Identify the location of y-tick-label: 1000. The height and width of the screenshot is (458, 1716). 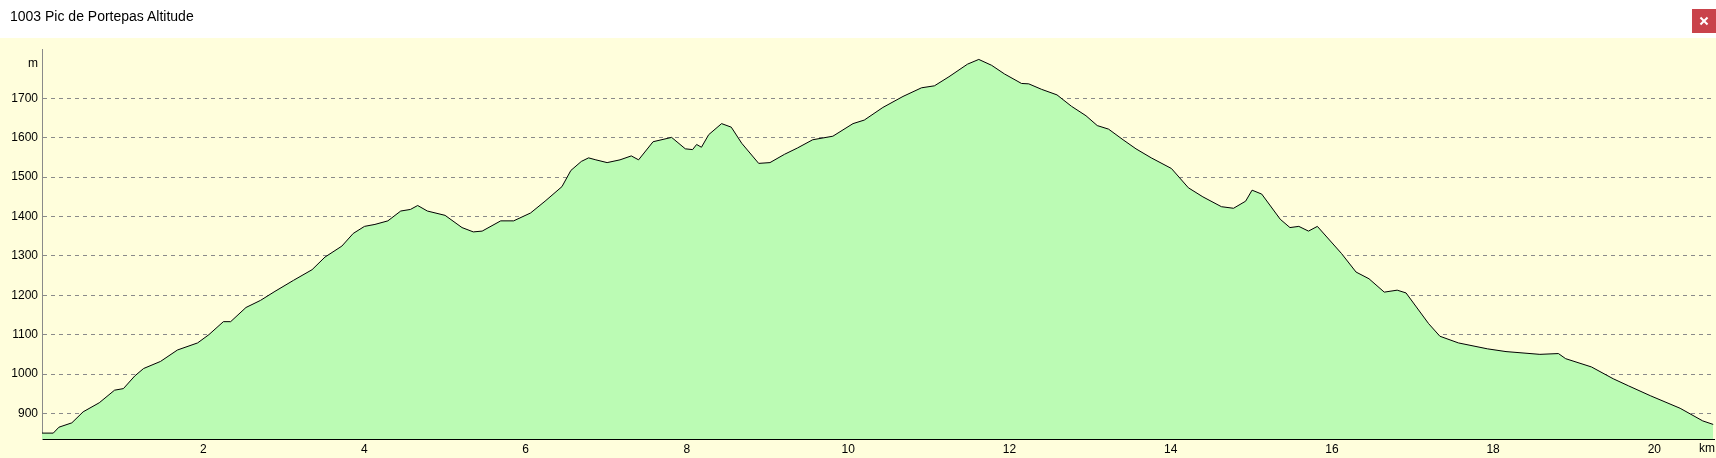
(25, 373).